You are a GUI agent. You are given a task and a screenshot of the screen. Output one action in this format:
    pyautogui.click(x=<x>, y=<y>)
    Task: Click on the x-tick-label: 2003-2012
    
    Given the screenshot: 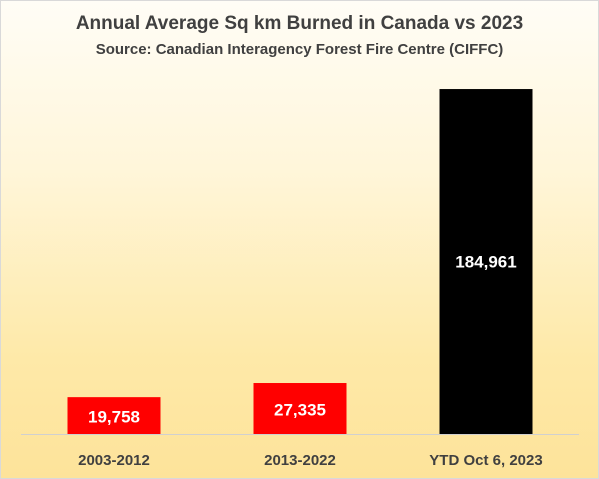 What is the action you would take?
    pyautogui.click(x=114, y=460)
    